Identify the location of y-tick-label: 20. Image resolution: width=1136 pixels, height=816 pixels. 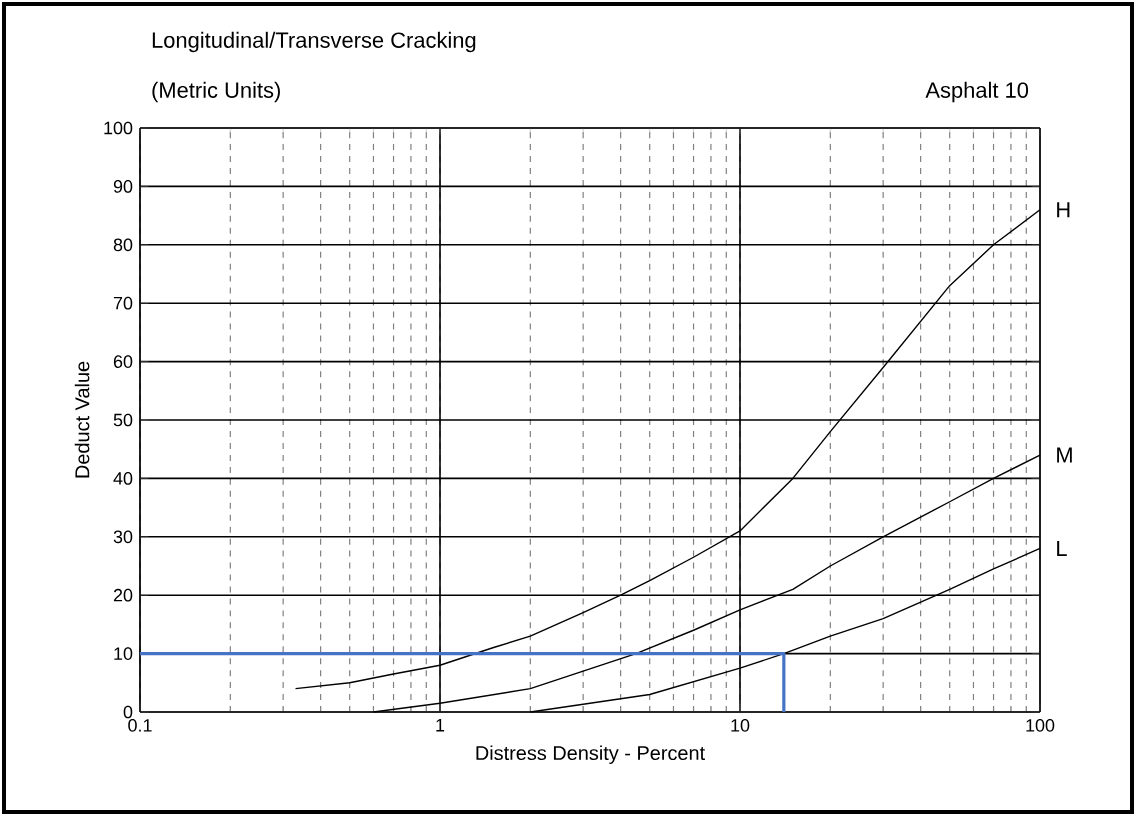
(123, 595).